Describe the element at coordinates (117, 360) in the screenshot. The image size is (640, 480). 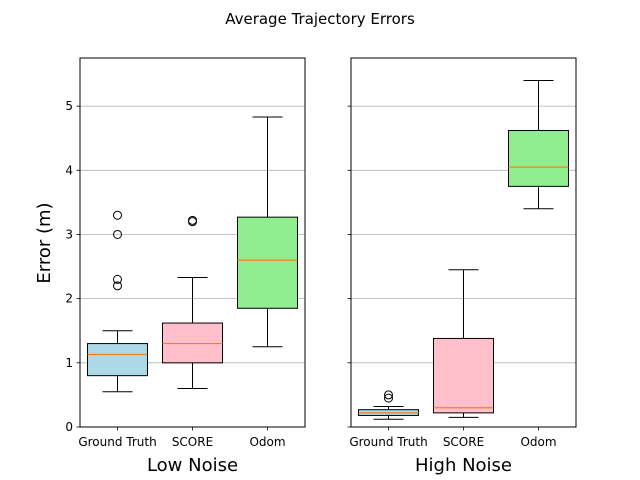
I see `box-low-noise-ground-truth` at that location.